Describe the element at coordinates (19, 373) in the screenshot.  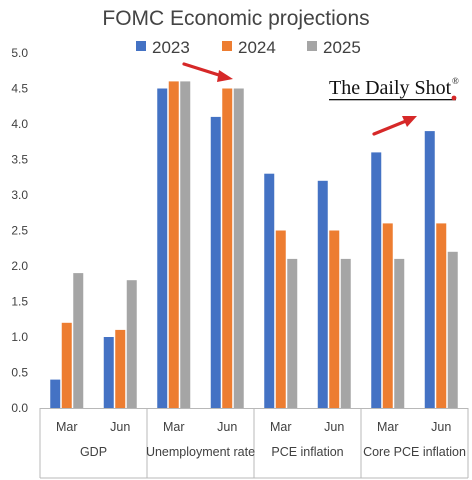
I see `y-tick-label: 0.5` at that location.